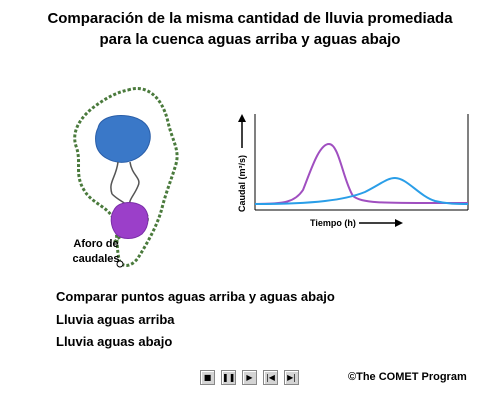 The height and width of the screenshot is (400, 500). What do you see at coordinates (115, 319) in the screenshot?
I see `link-upstream-rain: Lluvia aguas arriba` at bounding box center [115, 319].